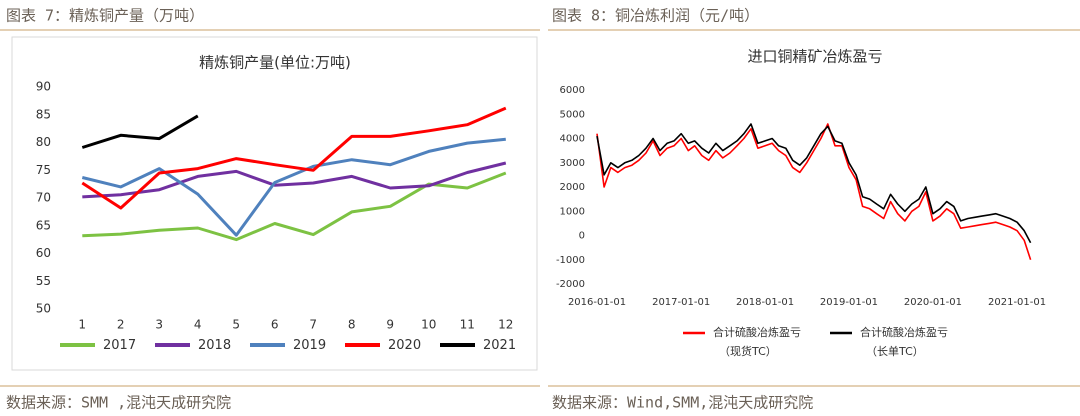 The image size is (1080, 416). Describe the element at coordinates (682, 403) in the screenshot. I see `source: 数据来源：Wind,SMM,混沌天成研究院` at that location.